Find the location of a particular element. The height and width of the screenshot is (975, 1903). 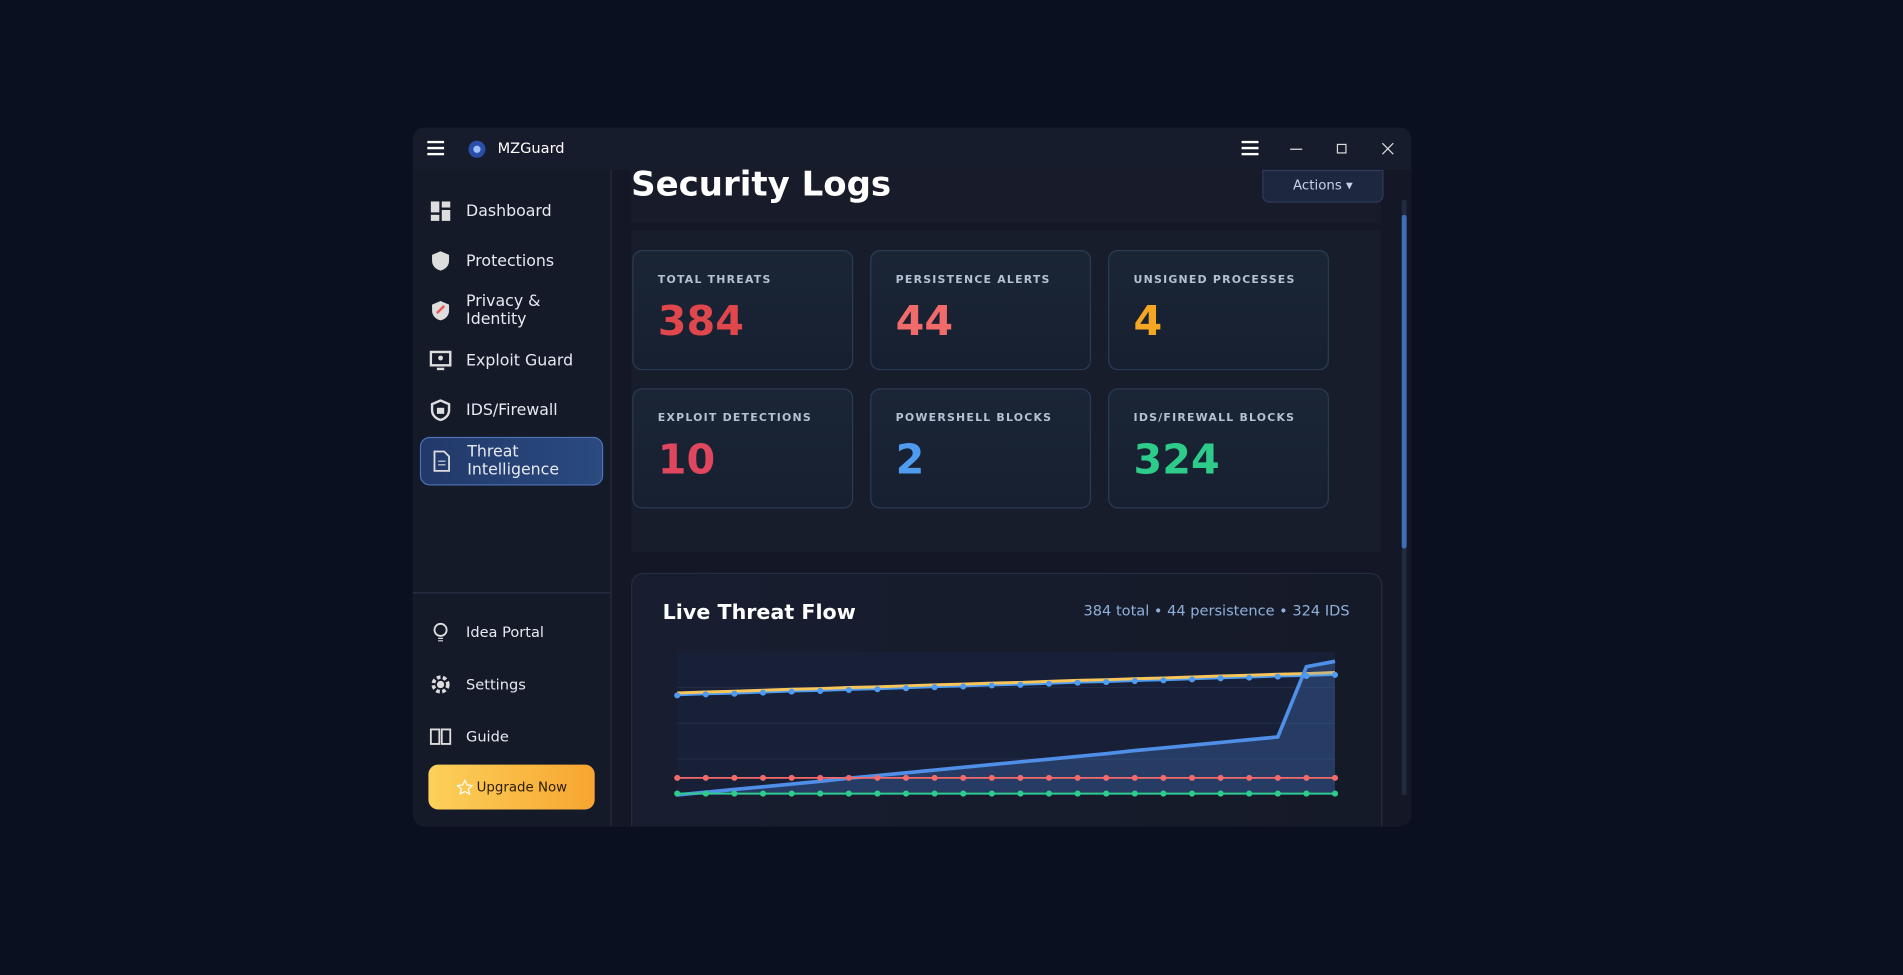

stat-card: UNSIGNED PROCESSES 4 is located at coordinates (1218, 310).